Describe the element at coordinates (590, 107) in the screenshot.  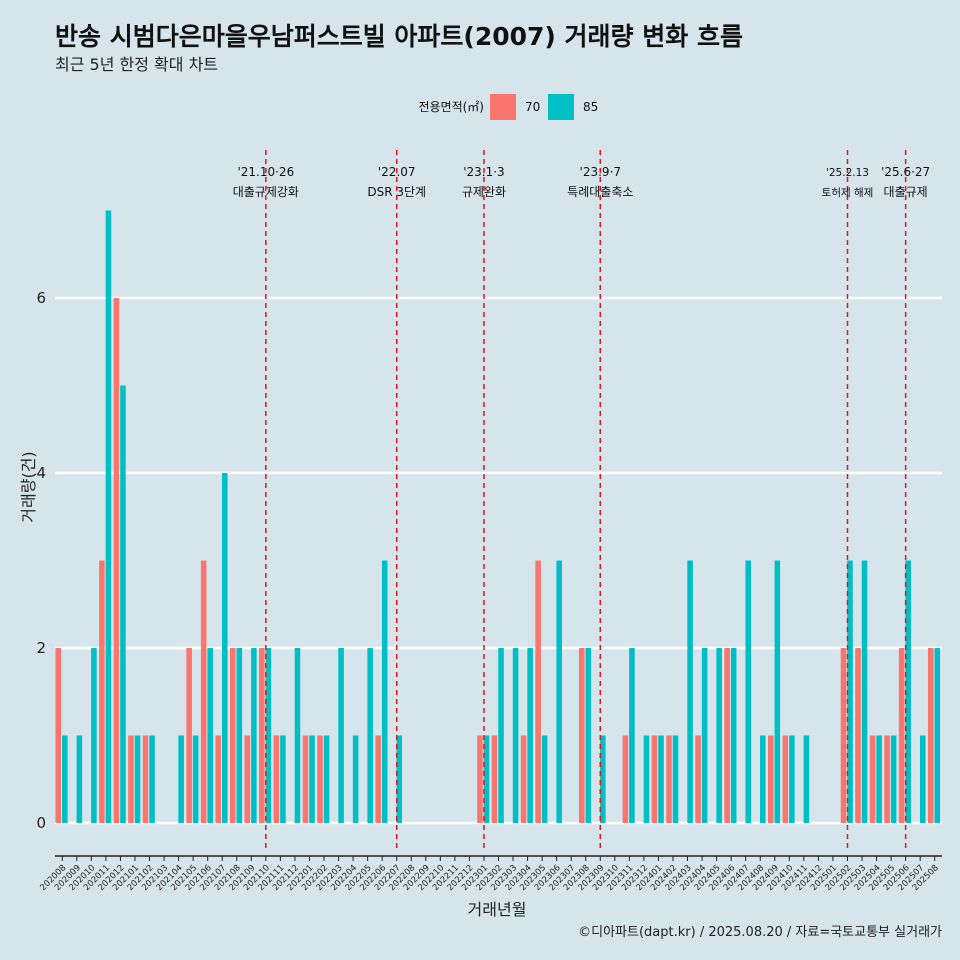
I see `legend-label-85: 85` at that location.